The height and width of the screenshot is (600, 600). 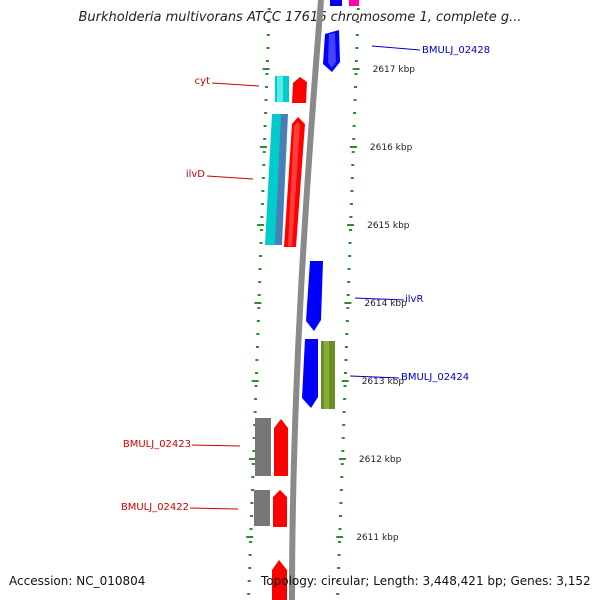 I want to click on label-cyt: cyt, so click(x=202, y=81).